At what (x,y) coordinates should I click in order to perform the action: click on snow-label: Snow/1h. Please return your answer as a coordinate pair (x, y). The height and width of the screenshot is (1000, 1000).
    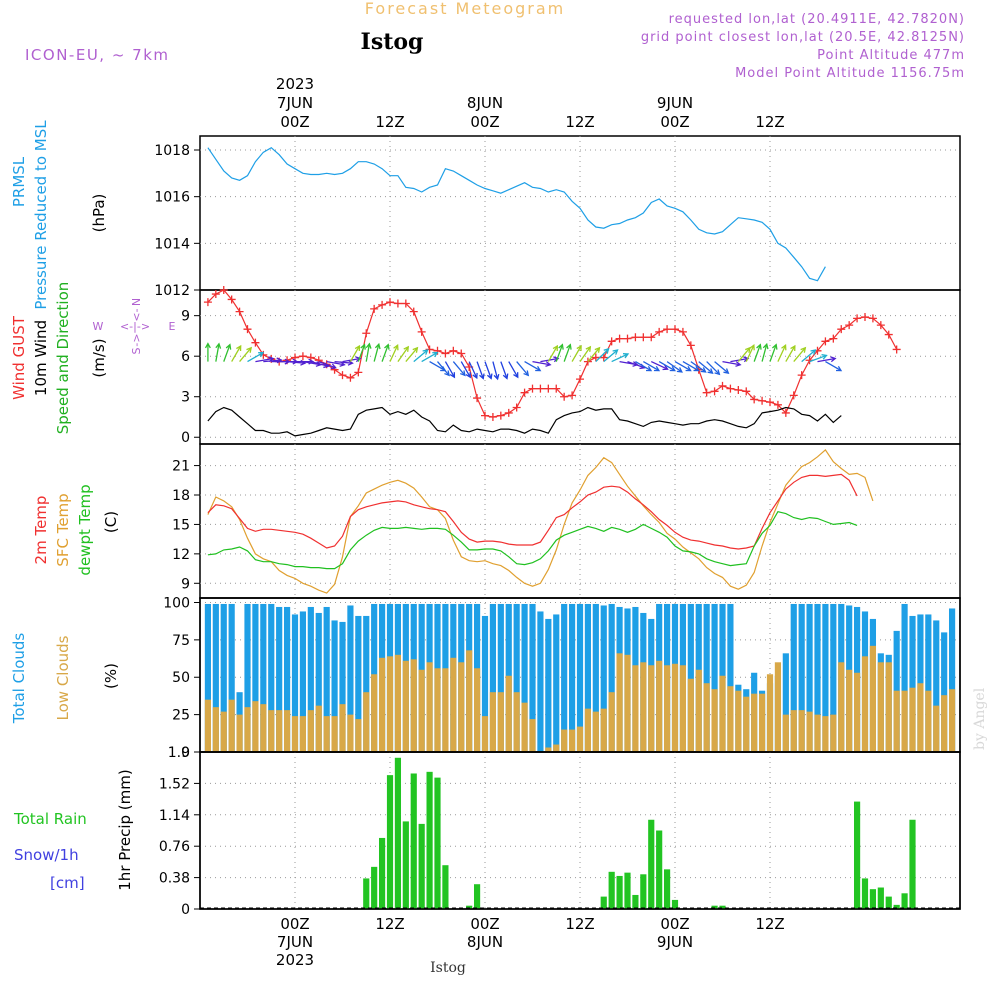
    Looking at the image, I should click on (46, 855).